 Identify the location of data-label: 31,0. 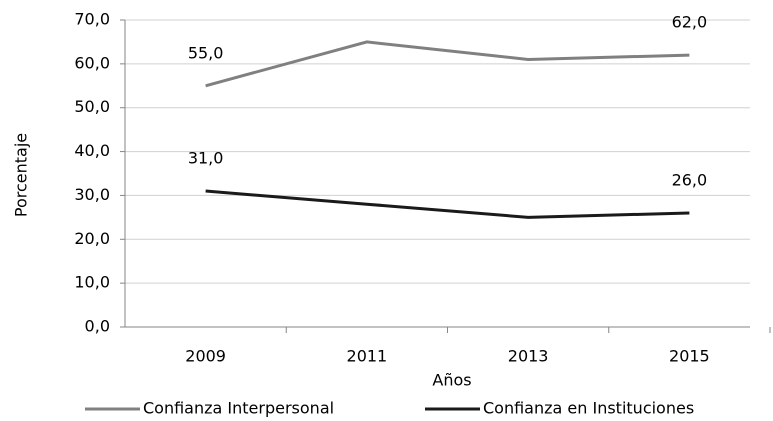
(206, 158).